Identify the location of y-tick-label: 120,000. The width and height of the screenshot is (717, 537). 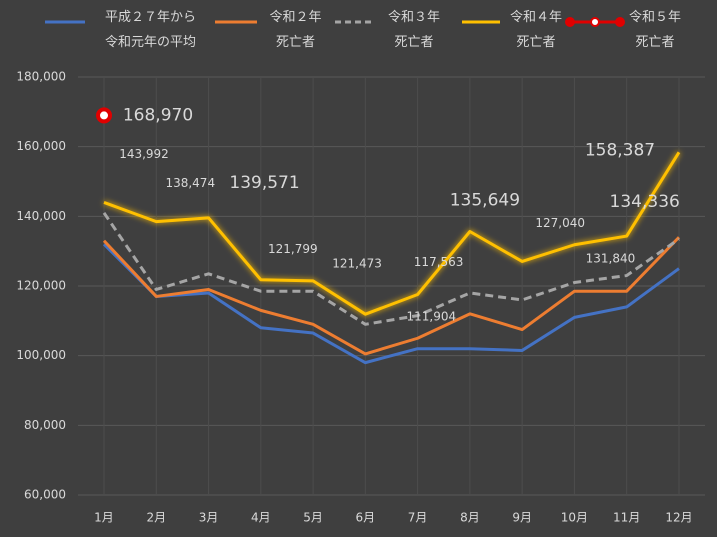
(41, 286).